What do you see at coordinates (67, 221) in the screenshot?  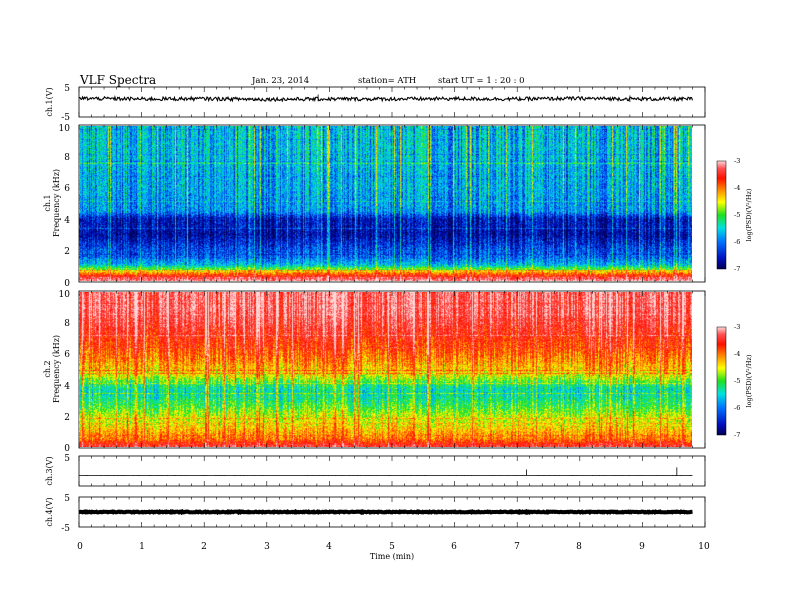 I see `ch1-ytick-4: 4` at bounding box center [67, 221].